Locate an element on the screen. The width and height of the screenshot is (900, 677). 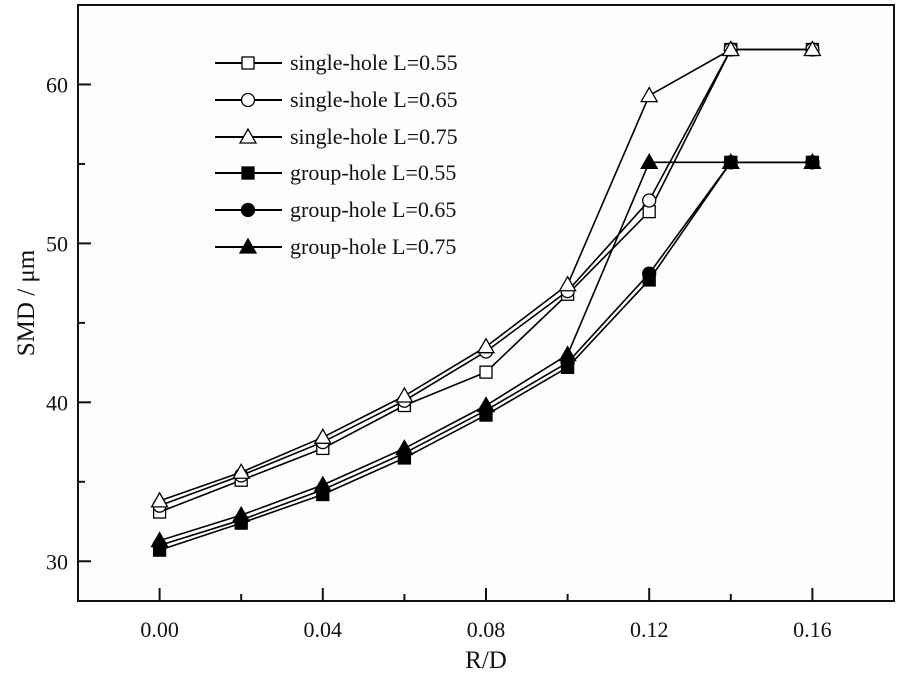
legend-label: single-hole L=0.65 is located at coordinates (374, 99).